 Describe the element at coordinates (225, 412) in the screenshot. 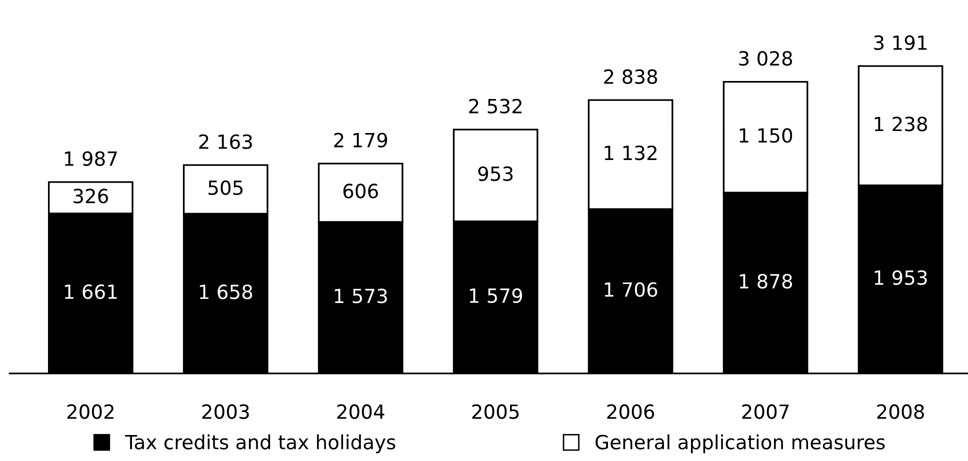

I see `x-tick-label: 2003` at that location.